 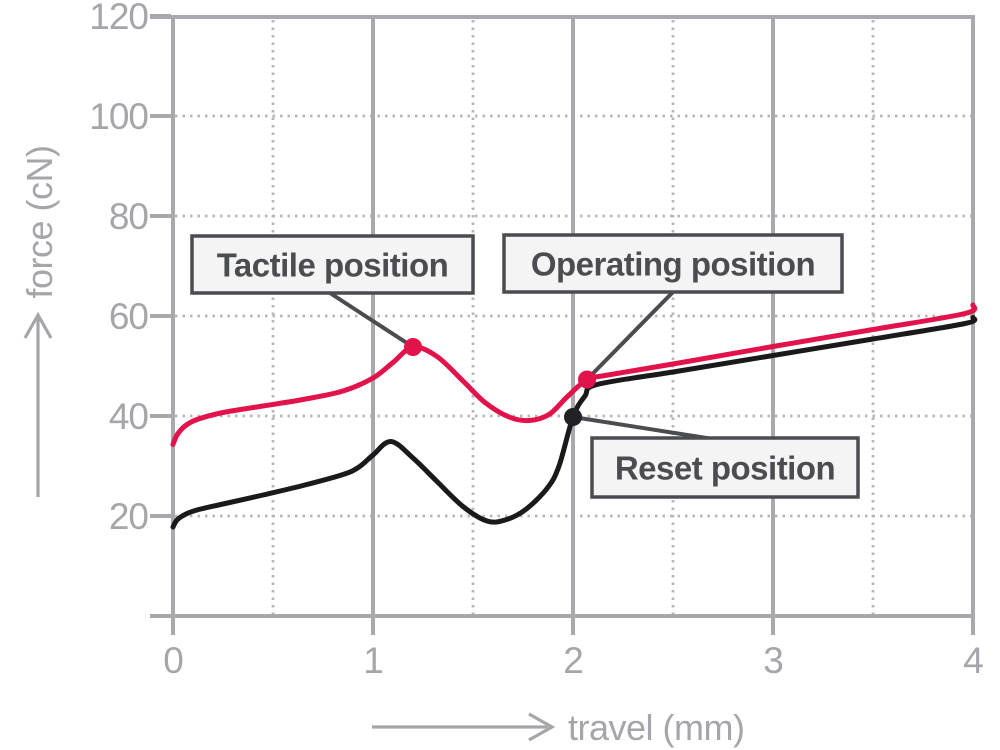 I want to click on tactile-leader-line, so click(x=371, y=320).